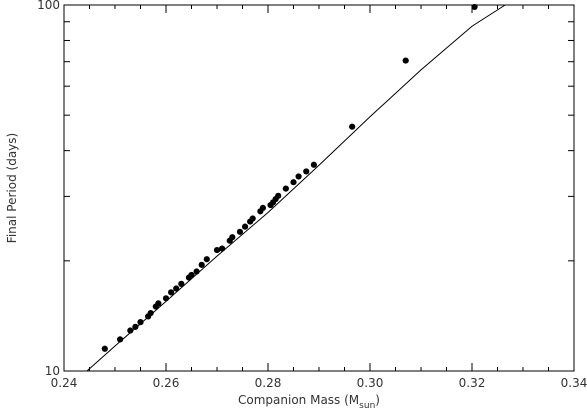 Image resolution: width=587 pixels, height=411 pixels. What do you see at coordinates (52, 371) in the screenshot?
I see `y-tick-label: 10` at bounding box center [52, 371].